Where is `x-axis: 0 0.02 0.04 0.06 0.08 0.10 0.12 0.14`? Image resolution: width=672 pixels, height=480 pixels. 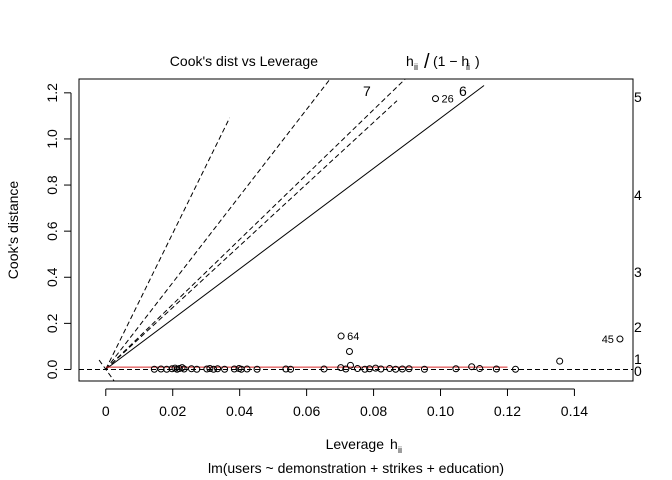 x-axis: 0 0.02 0.04 0.06 0.08 0.10 0.12 0.14 is located at coordinates (345, 404).